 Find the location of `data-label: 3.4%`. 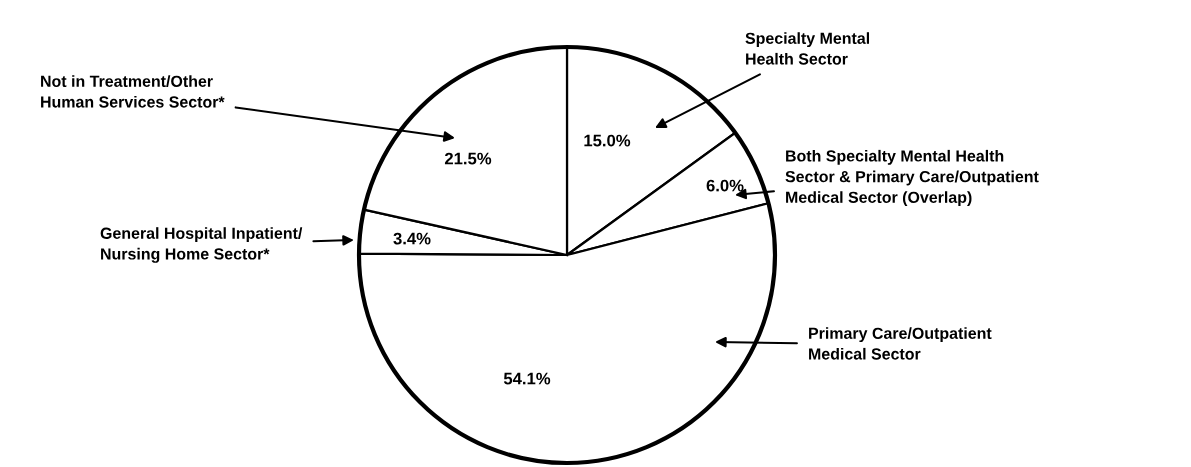

data-label: 3.4% is located at coordinates (412, 238).